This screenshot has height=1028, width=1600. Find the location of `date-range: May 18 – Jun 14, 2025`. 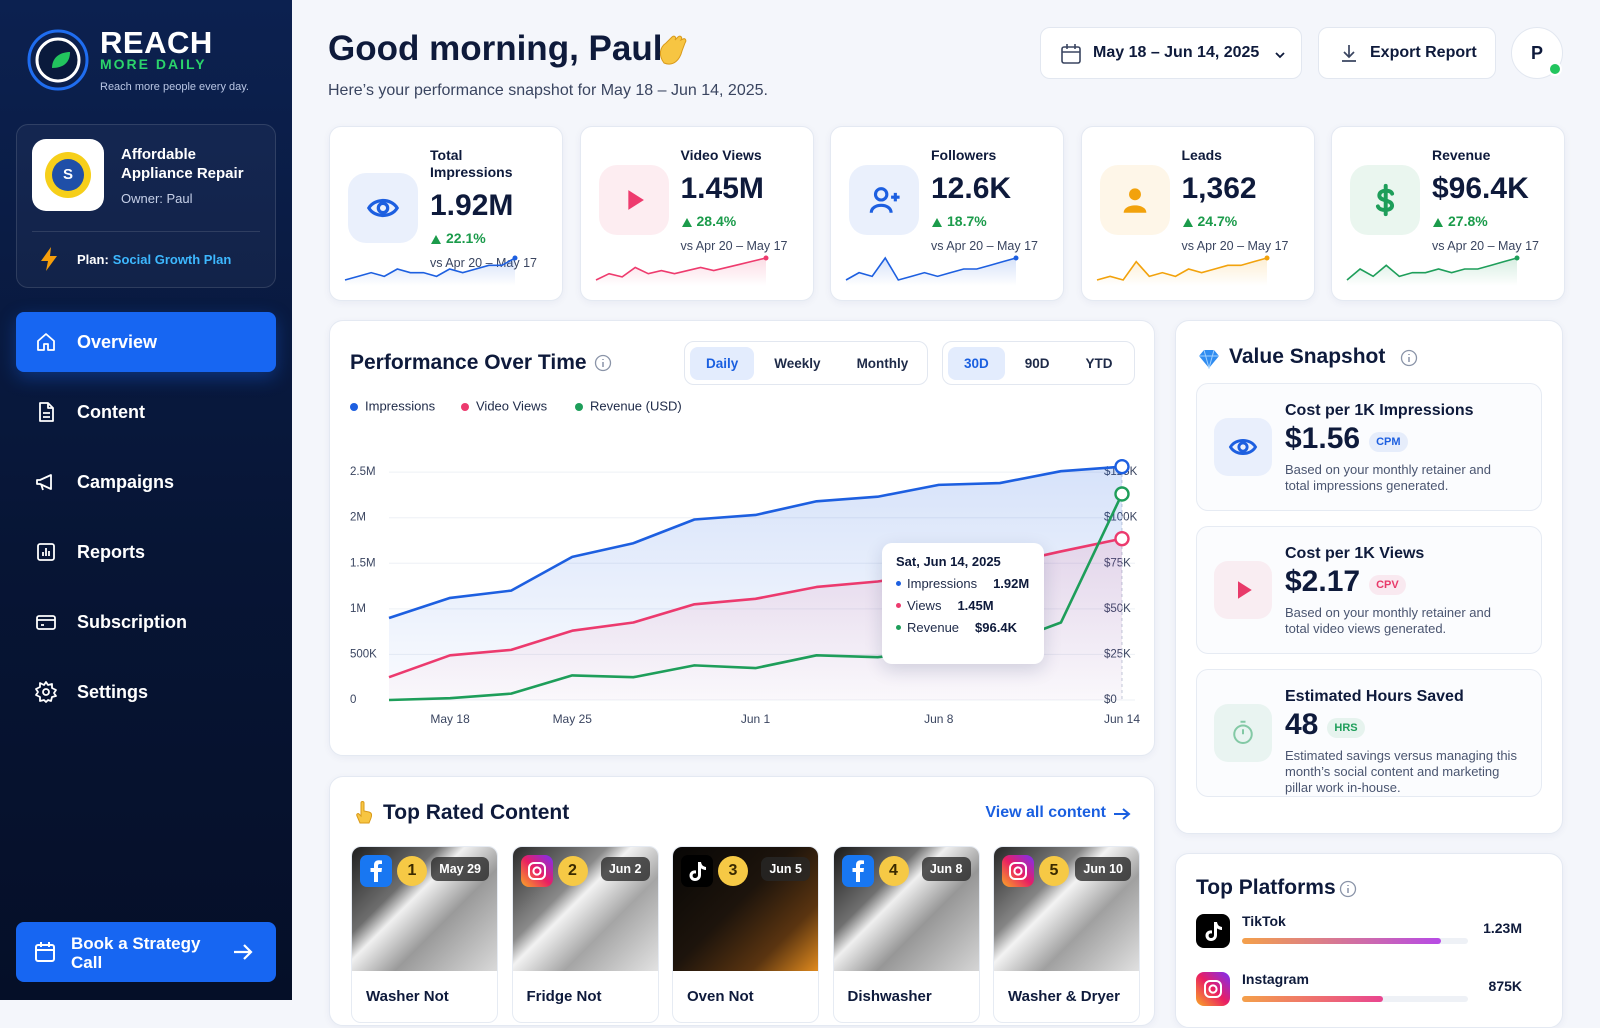

date-range: May 18 – Jun 14, 2025 is located at coordinates (1176, 52).